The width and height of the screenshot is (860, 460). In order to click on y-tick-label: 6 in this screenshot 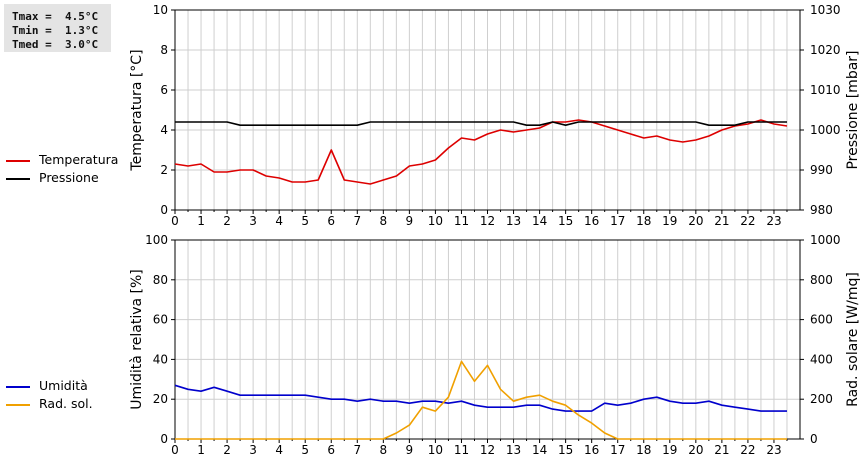, I will do `click(164, 90)`.